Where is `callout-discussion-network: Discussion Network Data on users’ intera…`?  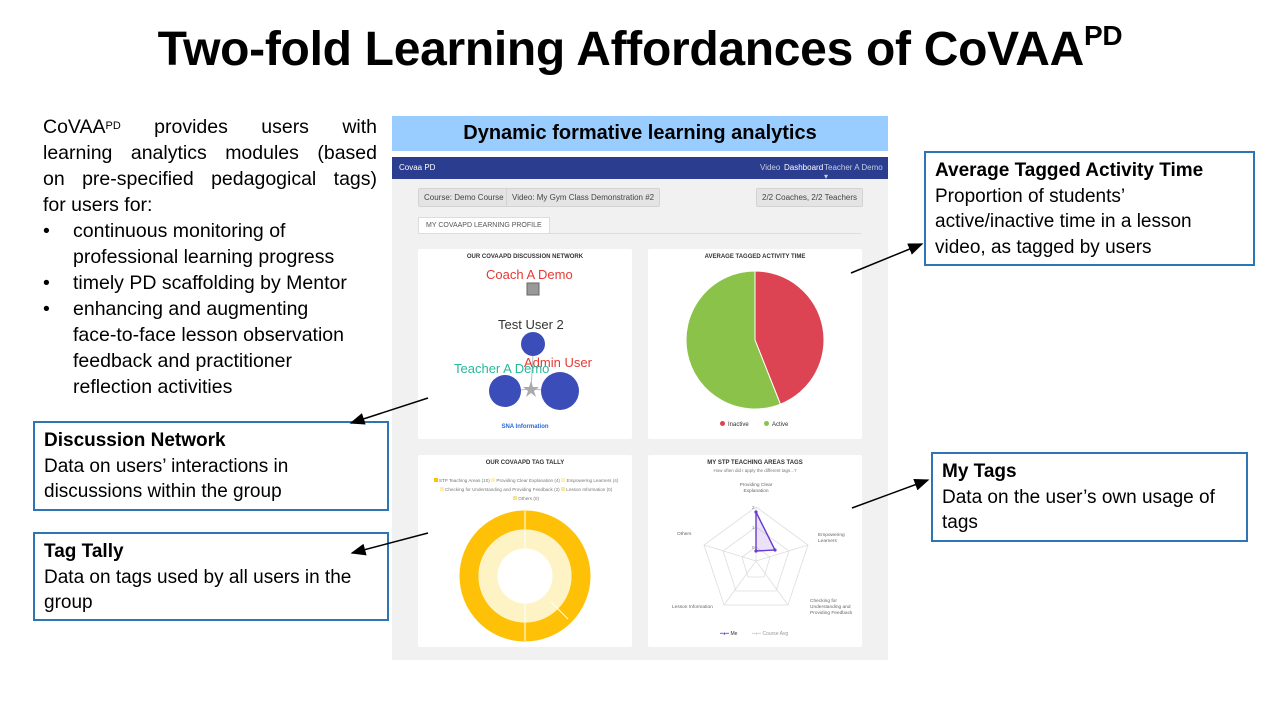
callout-discussion-network: Discussion Network Data on users’ intera… is located at coordinates (211, 466).